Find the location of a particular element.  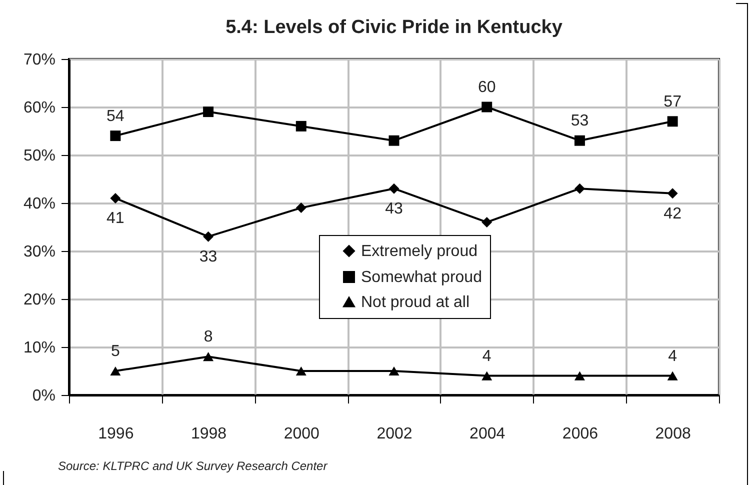

legend-label: Extremely proud is located at coordinates (419, 251).